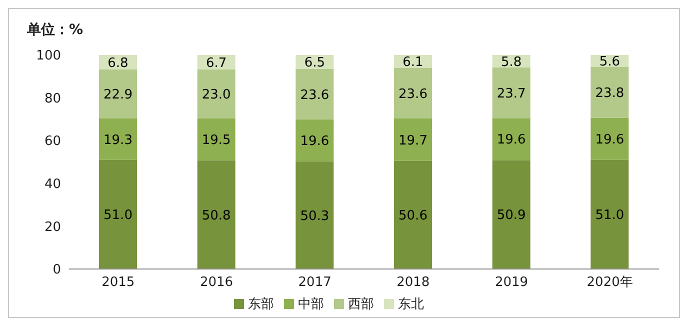 This screenshot has width=688, height=326. Describe the element at coordinates (52, 184) in the screenshot. I see `y-tick-label: 40` at that location.